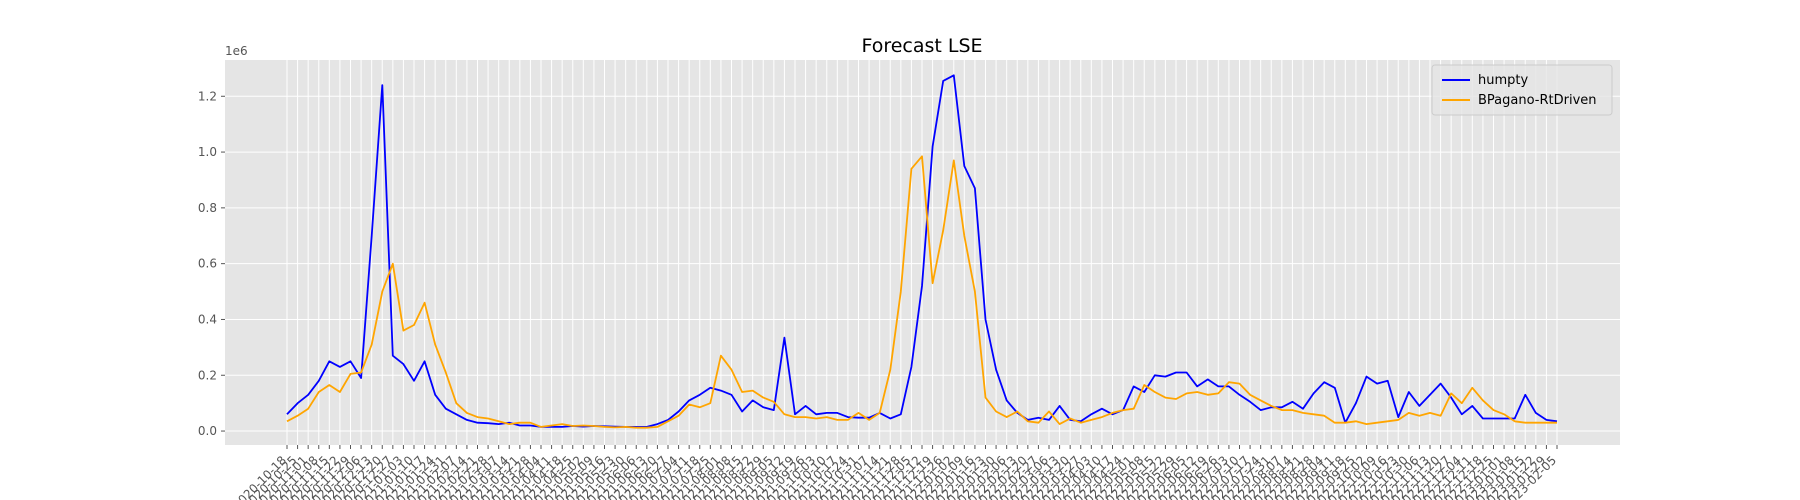  I want to click on y-tick-label: 0.0, so click(207, 431).